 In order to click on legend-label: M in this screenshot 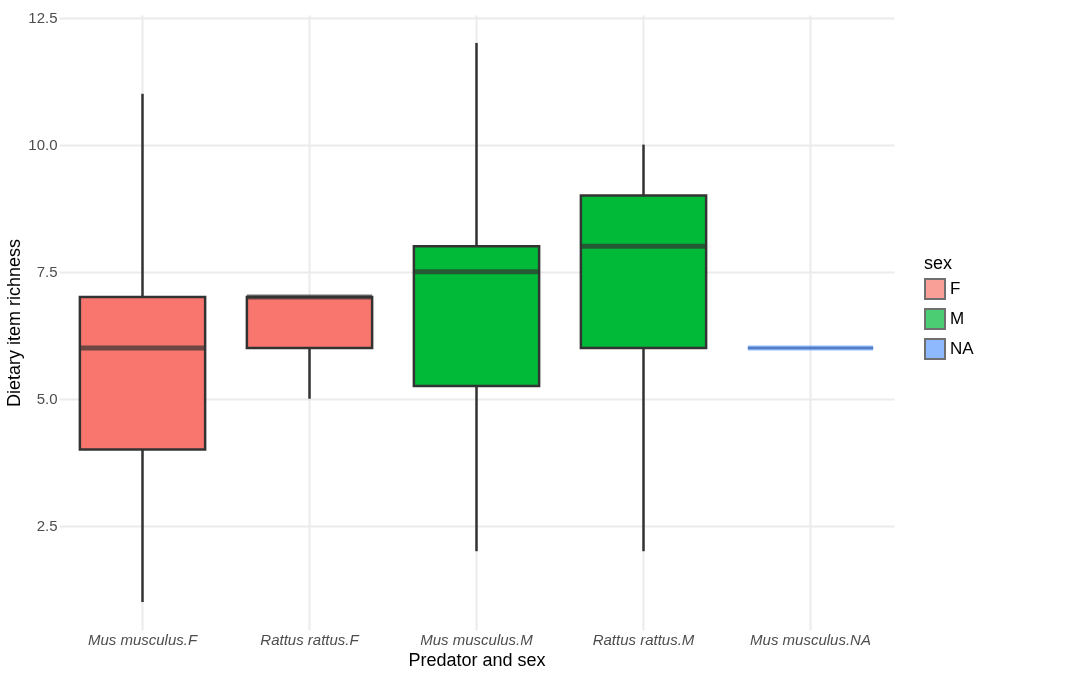, I will do `click(957, 318)`.